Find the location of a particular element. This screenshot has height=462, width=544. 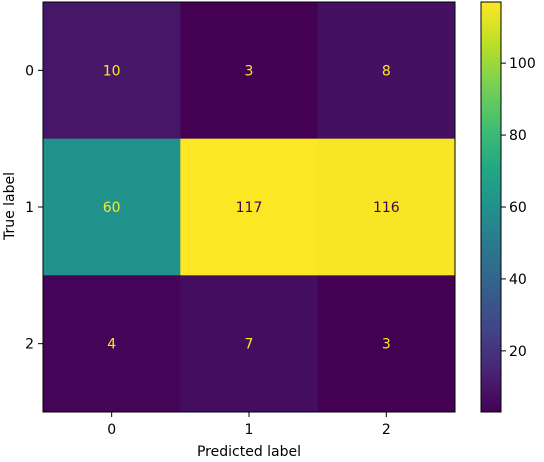

y-tick-label: 0 is located at coordinates (29, 71).